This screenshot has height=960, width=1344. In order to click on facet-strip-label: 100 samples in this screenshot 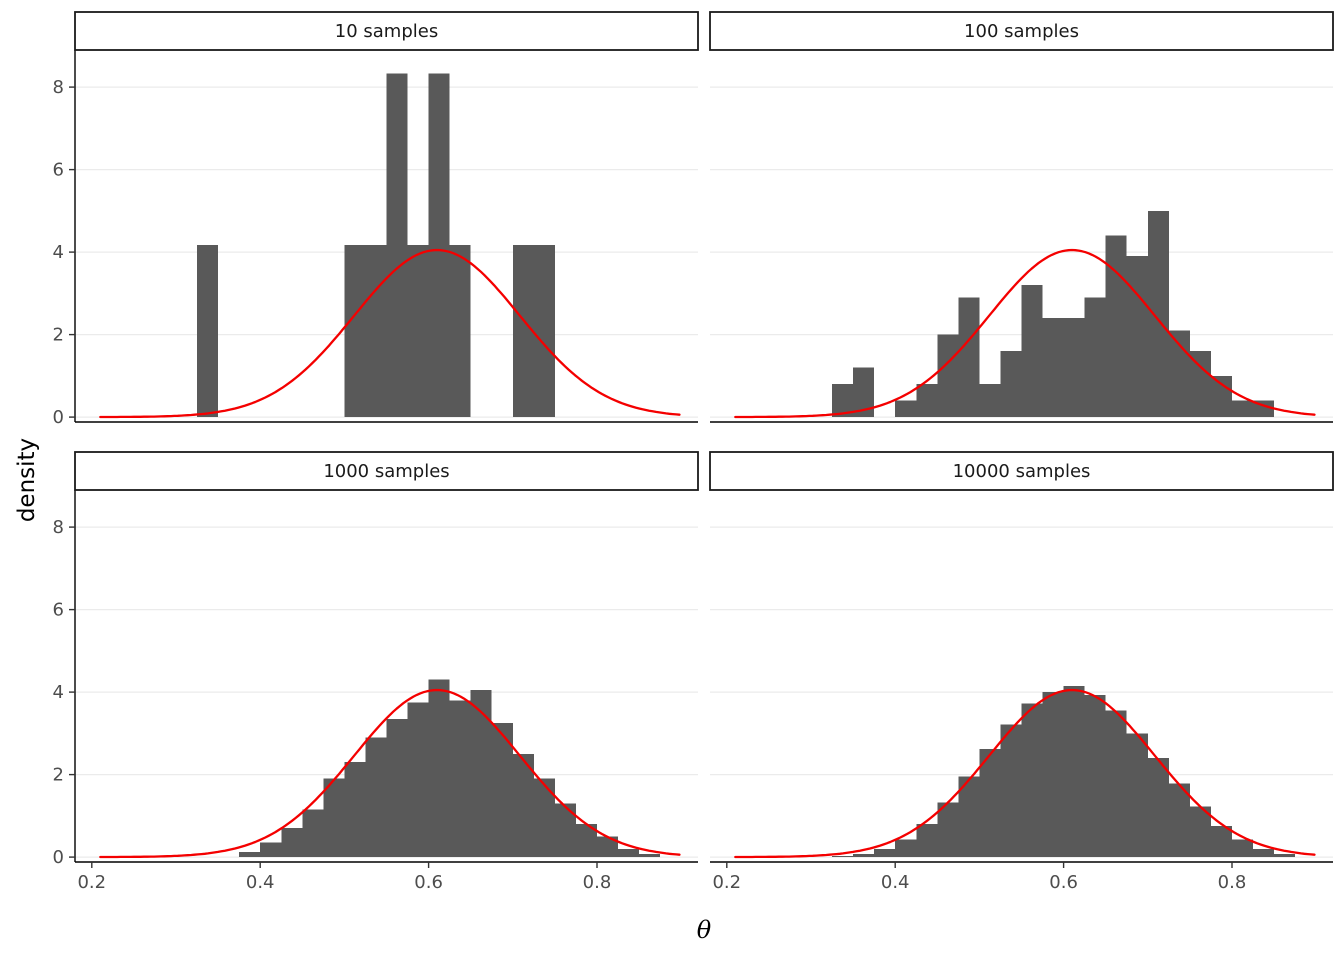, I will do `click(1021, 31)`.